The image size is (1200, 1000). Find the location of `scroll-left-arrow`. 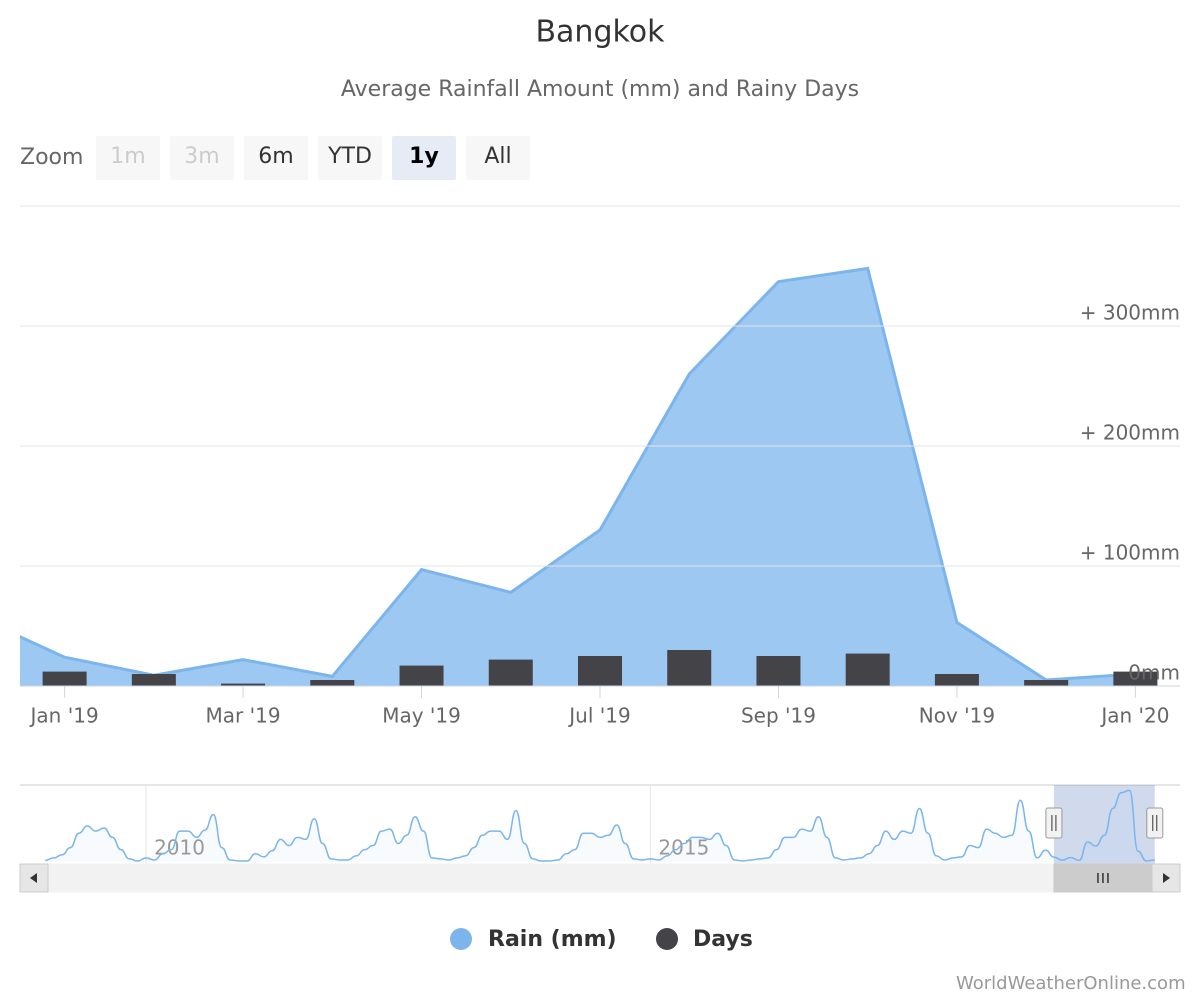

scroll-left-arrow is located at coordinates (33, 878).